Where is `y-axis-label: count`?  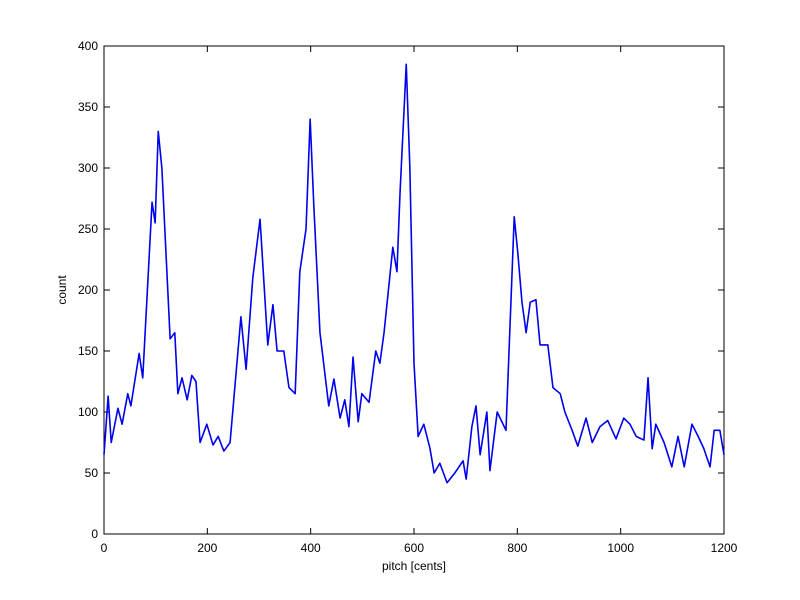
y-axis-label: count is located at coordinates (62, 290).